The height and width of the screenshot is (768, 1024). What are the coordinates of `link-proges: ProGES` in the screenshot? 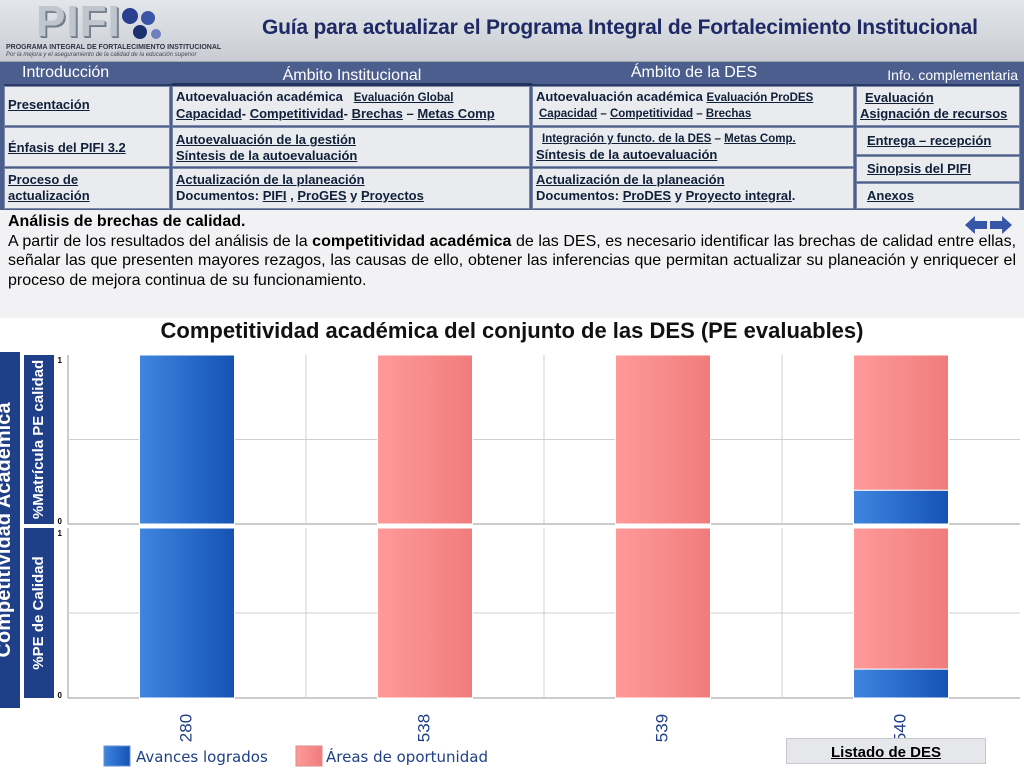 It's located at (322, 195).